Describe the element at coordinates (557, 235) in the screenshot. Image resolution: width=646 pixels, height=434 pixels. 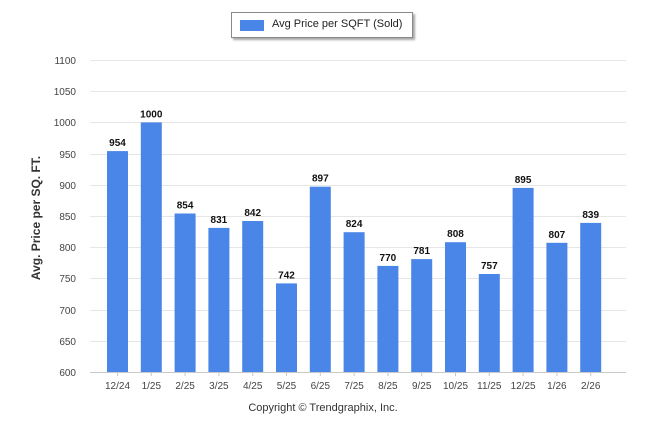
I see `data-label: 807` at that location.